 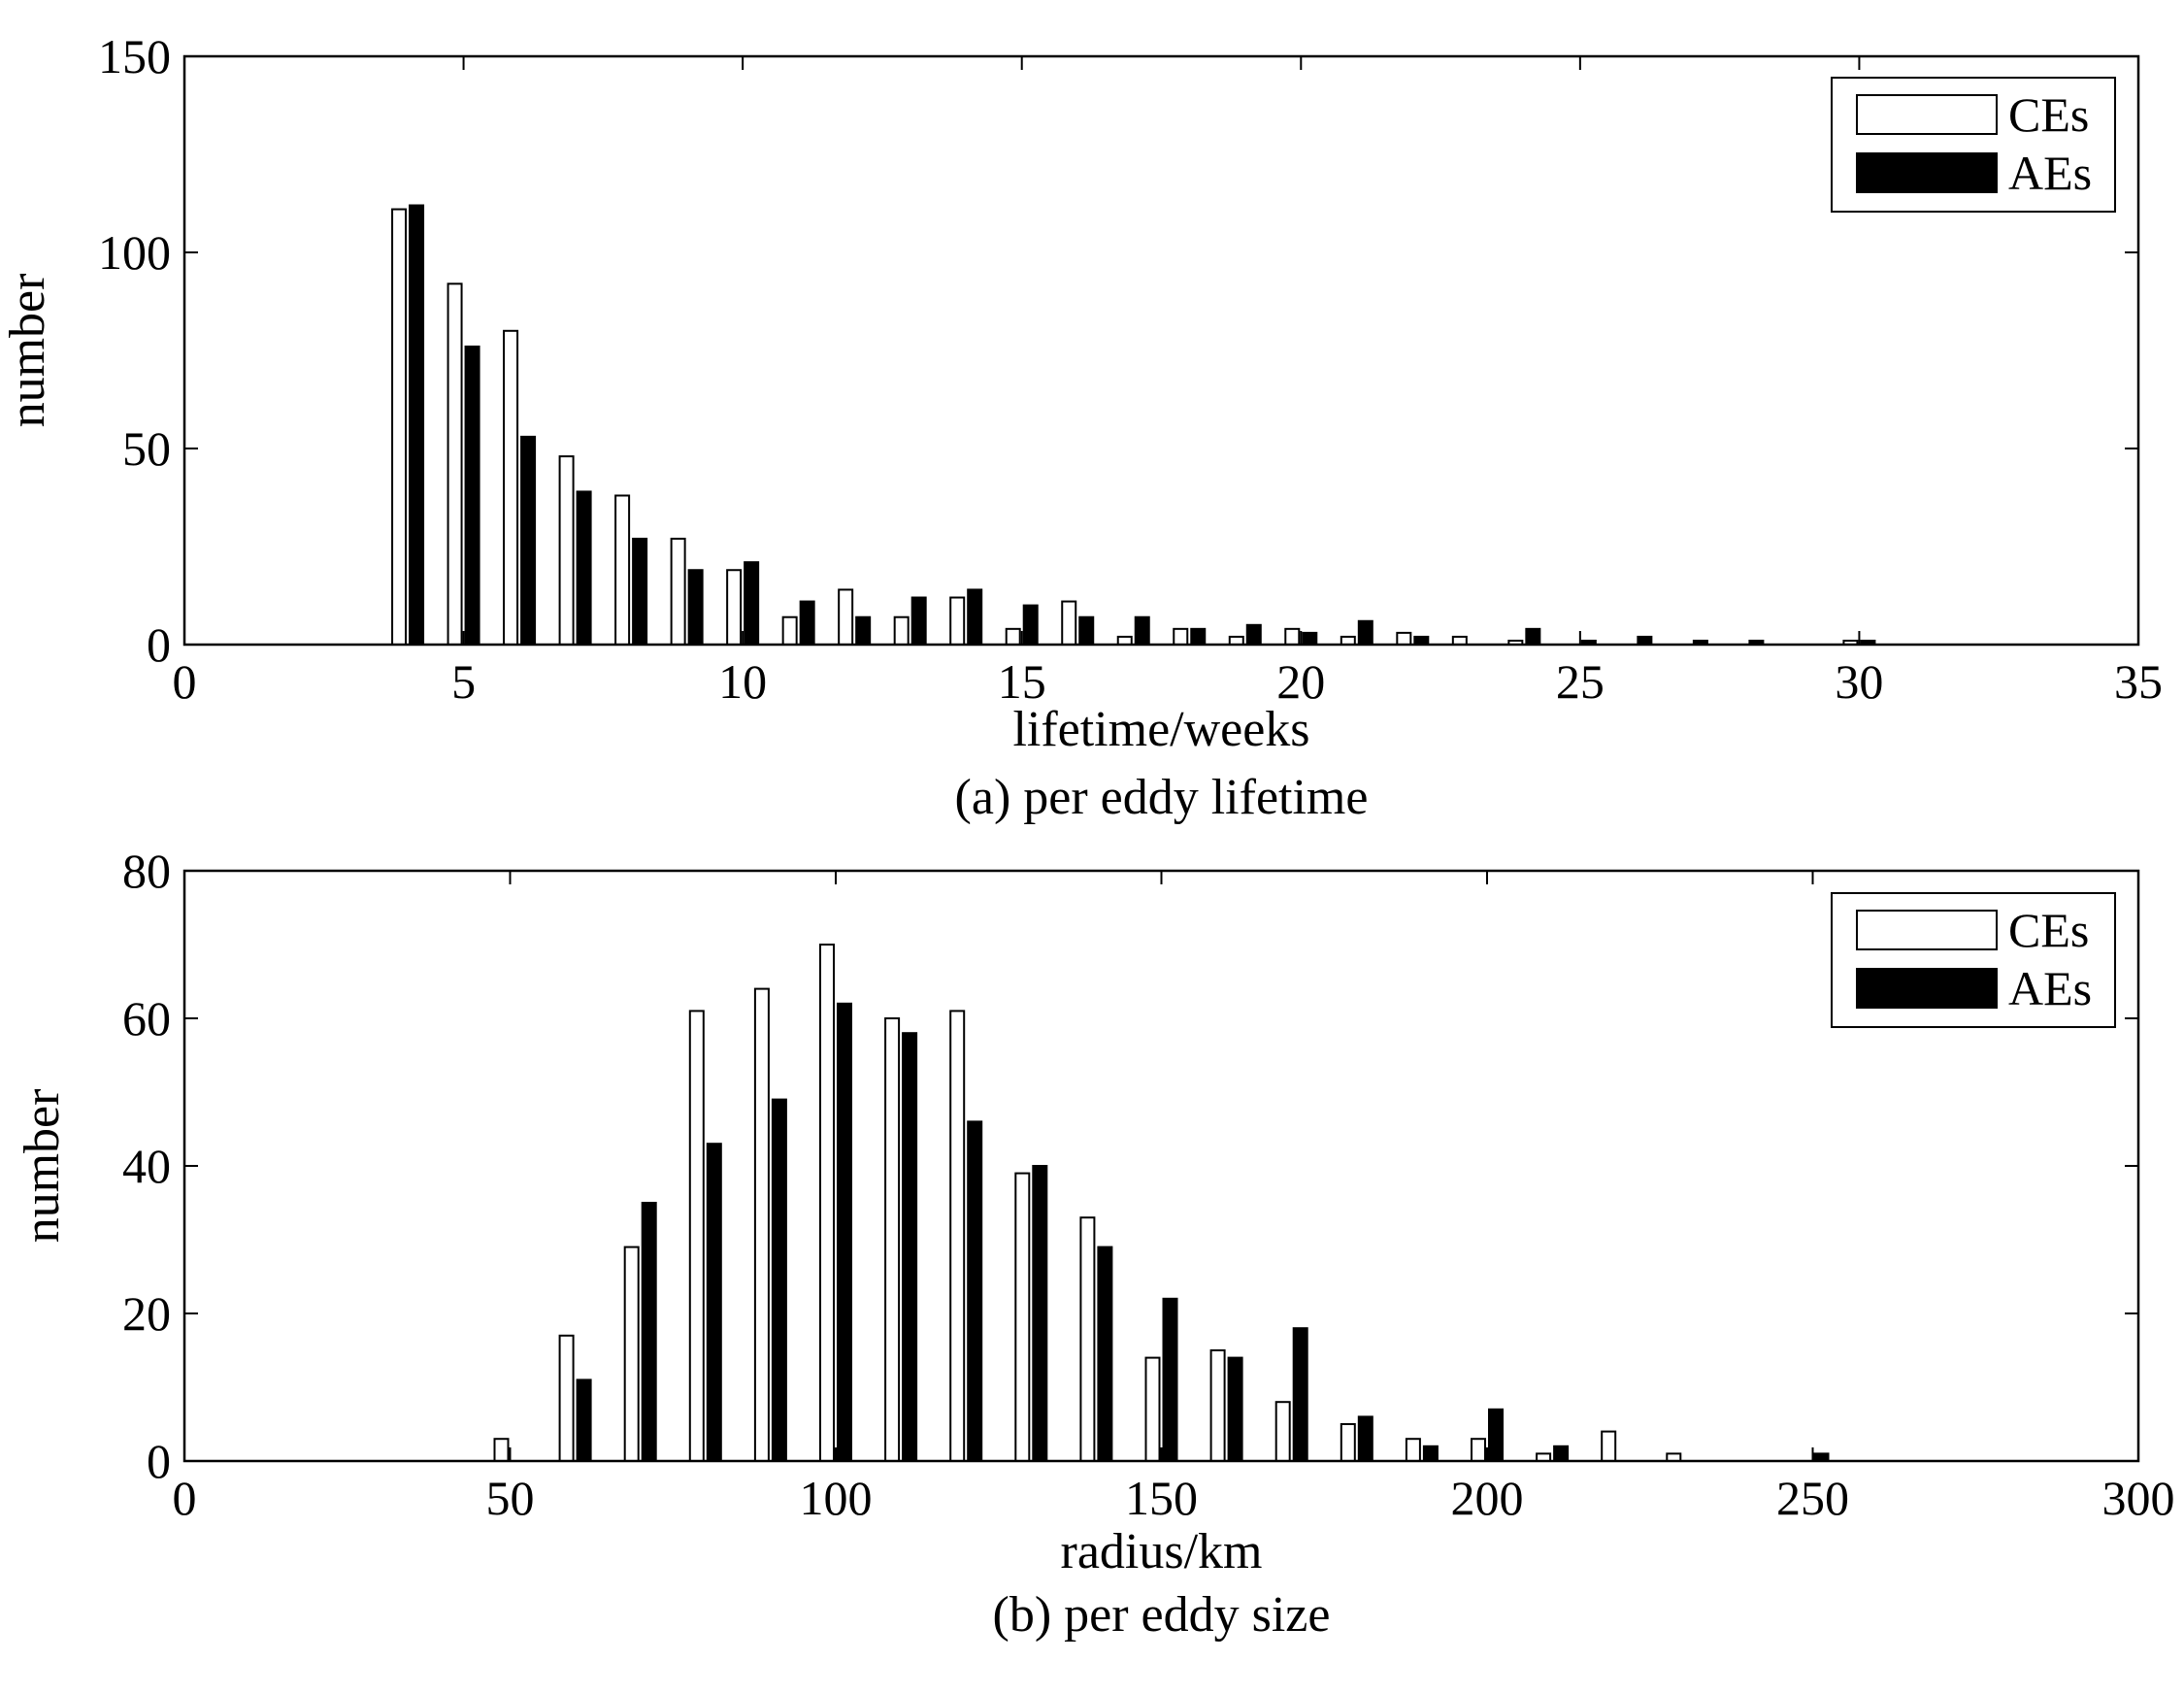 I want to click on x-tick-label: 15, so click(x=1022, y=682).